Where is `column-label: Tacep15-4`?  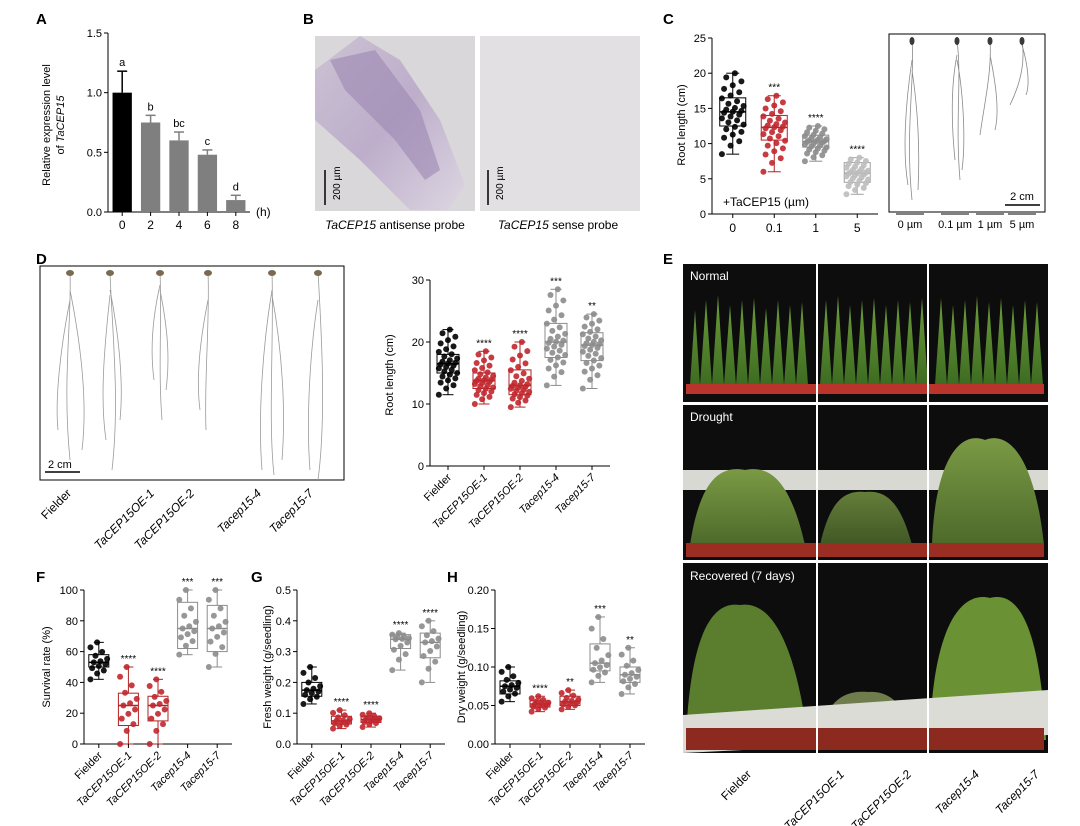
column-label: Tacep15-4 is located at coordinates (957, 792).